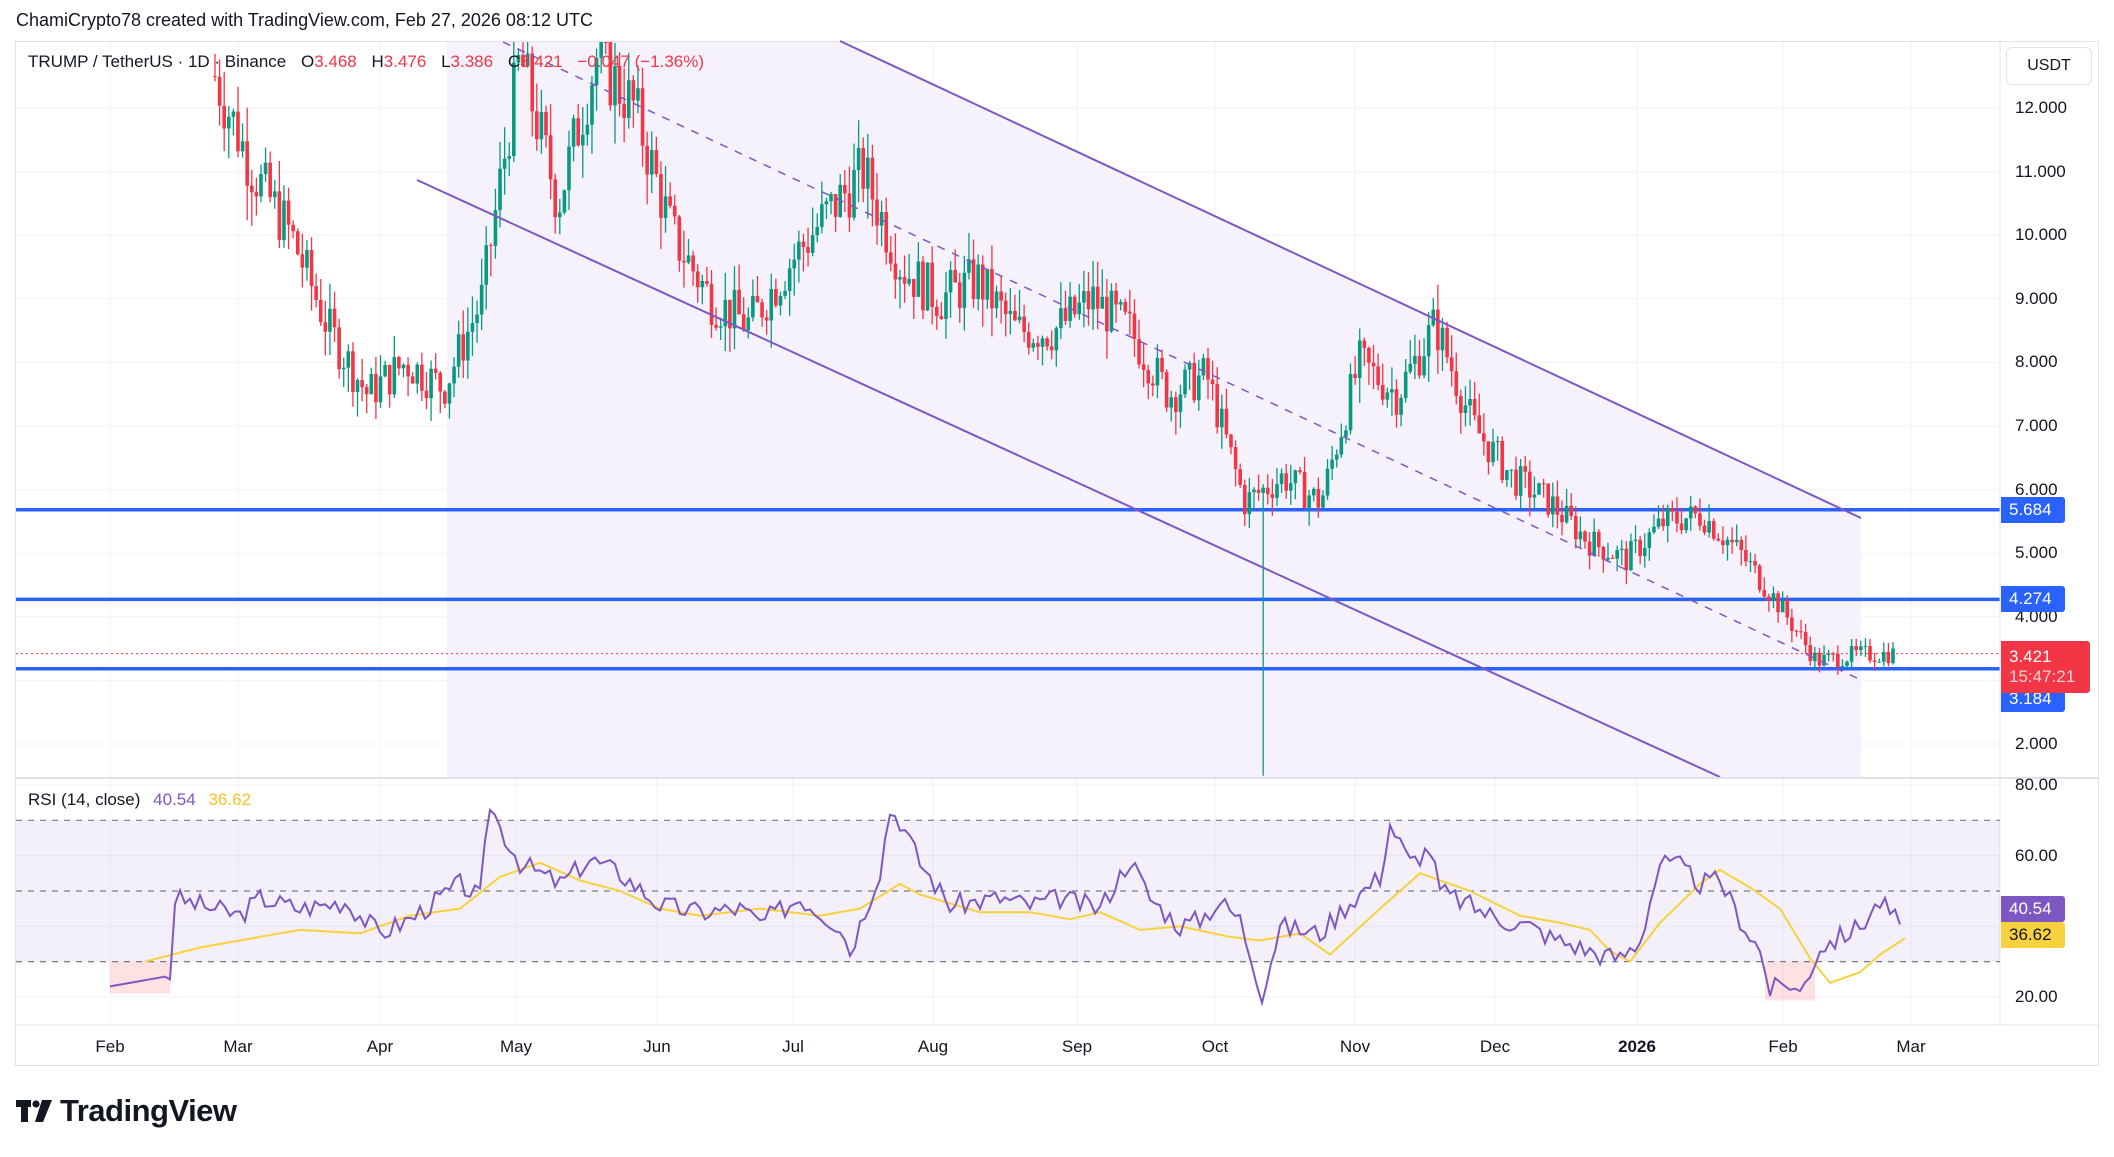  Describe the element at coordinates (641, 61) in the screenshot. I see `change-value: −0.047 (−1.36%)` at that location.